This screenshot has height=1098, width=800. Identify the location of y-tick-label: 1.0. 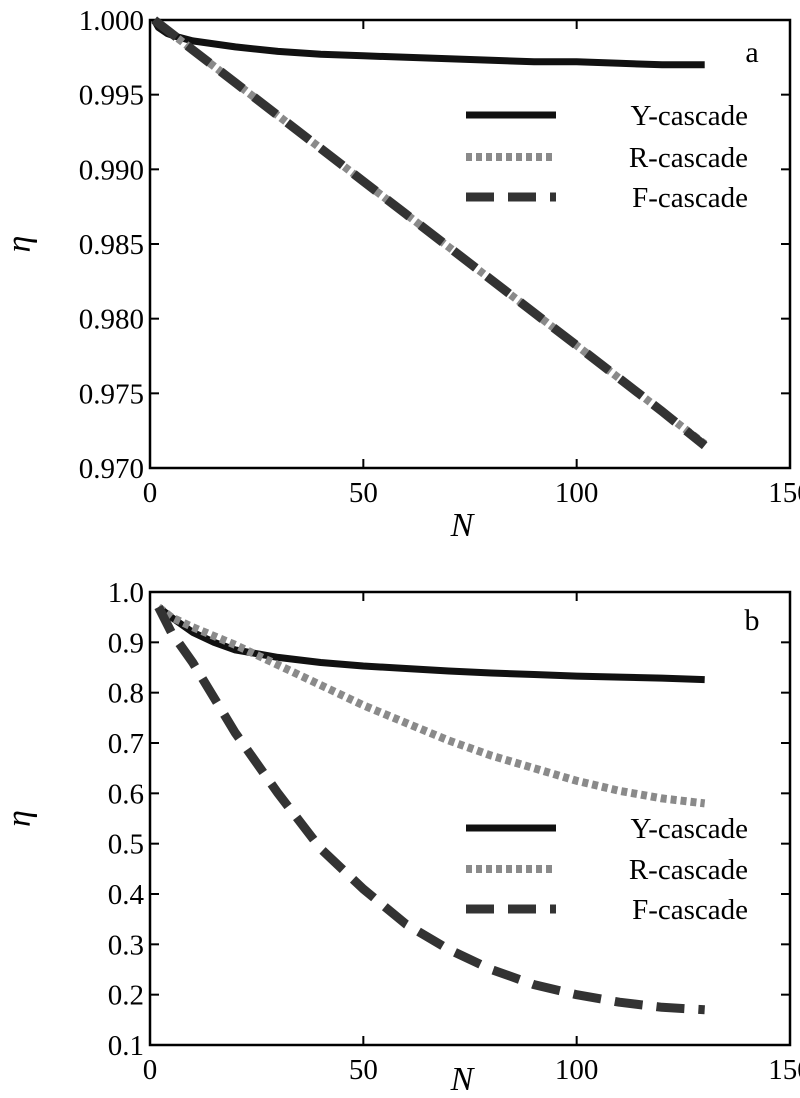
(126, 593).